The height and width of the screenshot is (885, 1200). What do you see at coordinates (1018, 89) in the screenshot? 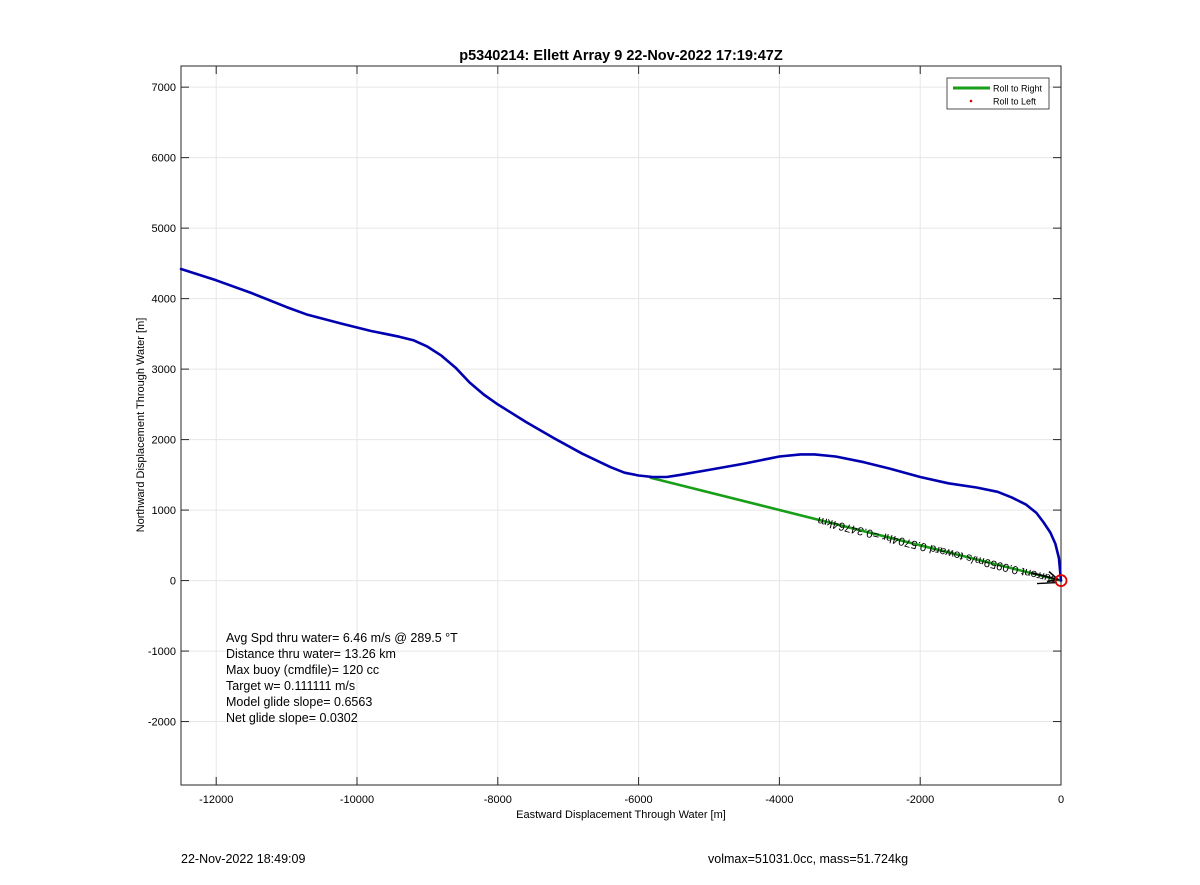
I see `legend-roll-right-label: Roll to Right` at bounding box center [1018, 89].